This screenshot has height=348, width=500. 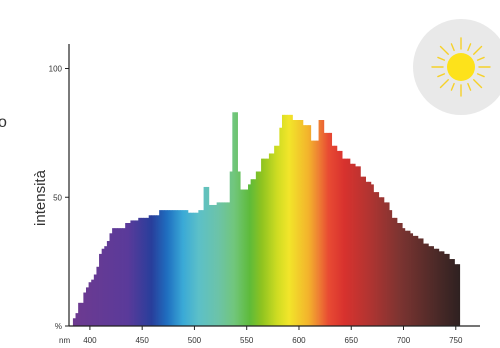 What do you see at coordinates (64, 340) in the screenshot?
I see `x-unit-label: nm` at bounding box center [64, 340].